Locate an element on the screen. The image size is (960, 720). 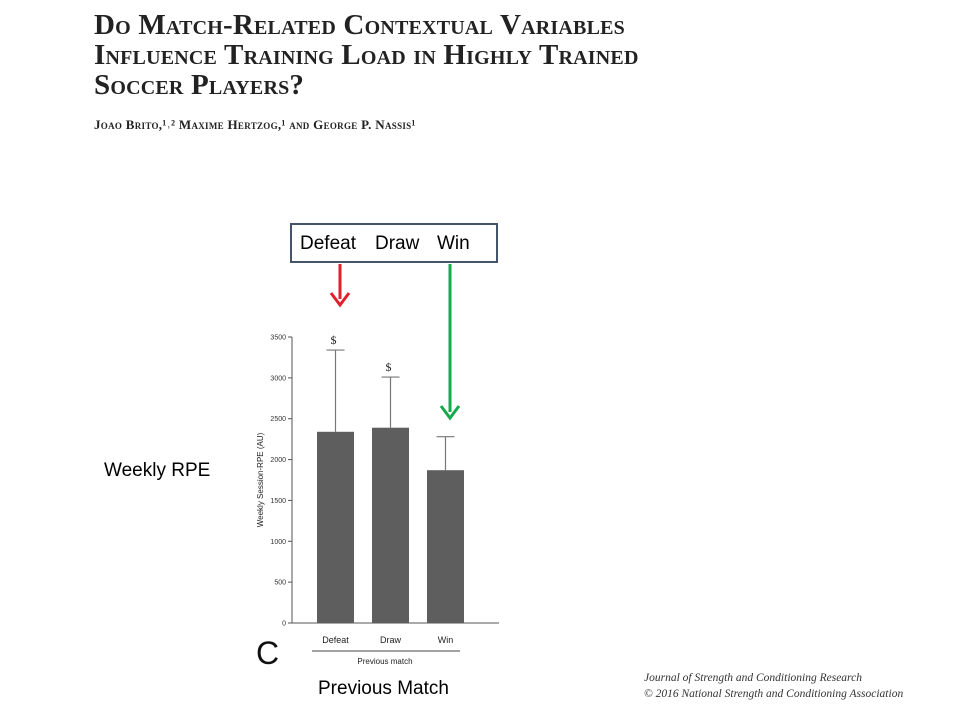
x-axis-title: Previous match is located at coordinates (384, 661).